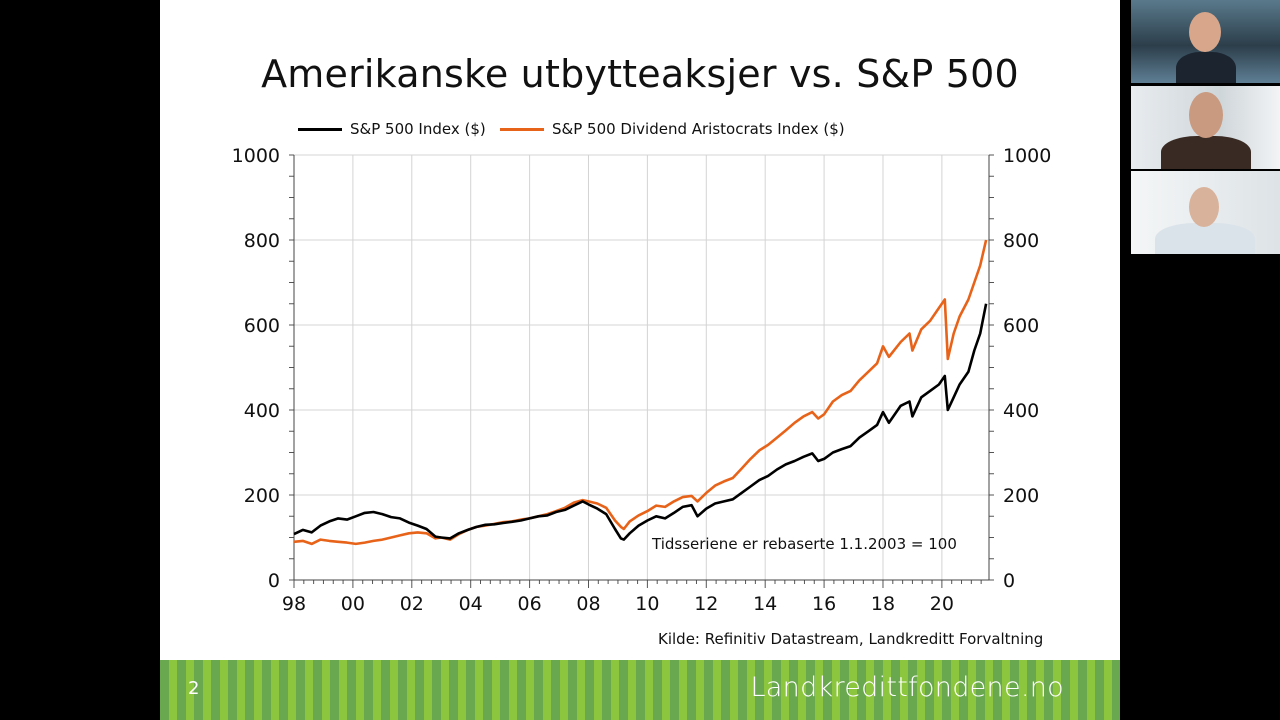  What do you see at coordinates (698, 129) in the screenshot?
I see `legend-label-aristocrats: S&P 500 Dividend Aristocrats Index ($)` at bounding box center [698, 129].